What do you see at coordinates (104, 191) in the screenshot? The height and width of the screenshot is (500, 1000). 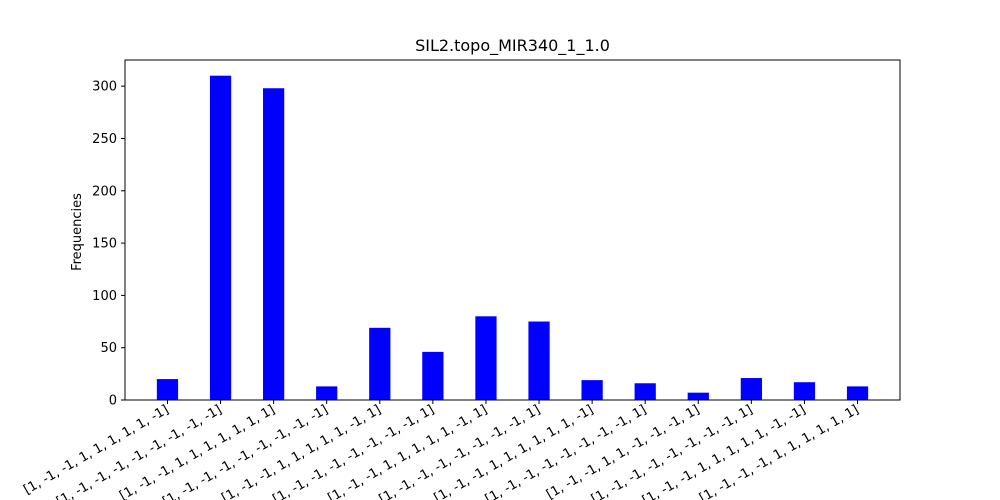 I see `y-tick-label: 200` at bounding box center [104, 191].